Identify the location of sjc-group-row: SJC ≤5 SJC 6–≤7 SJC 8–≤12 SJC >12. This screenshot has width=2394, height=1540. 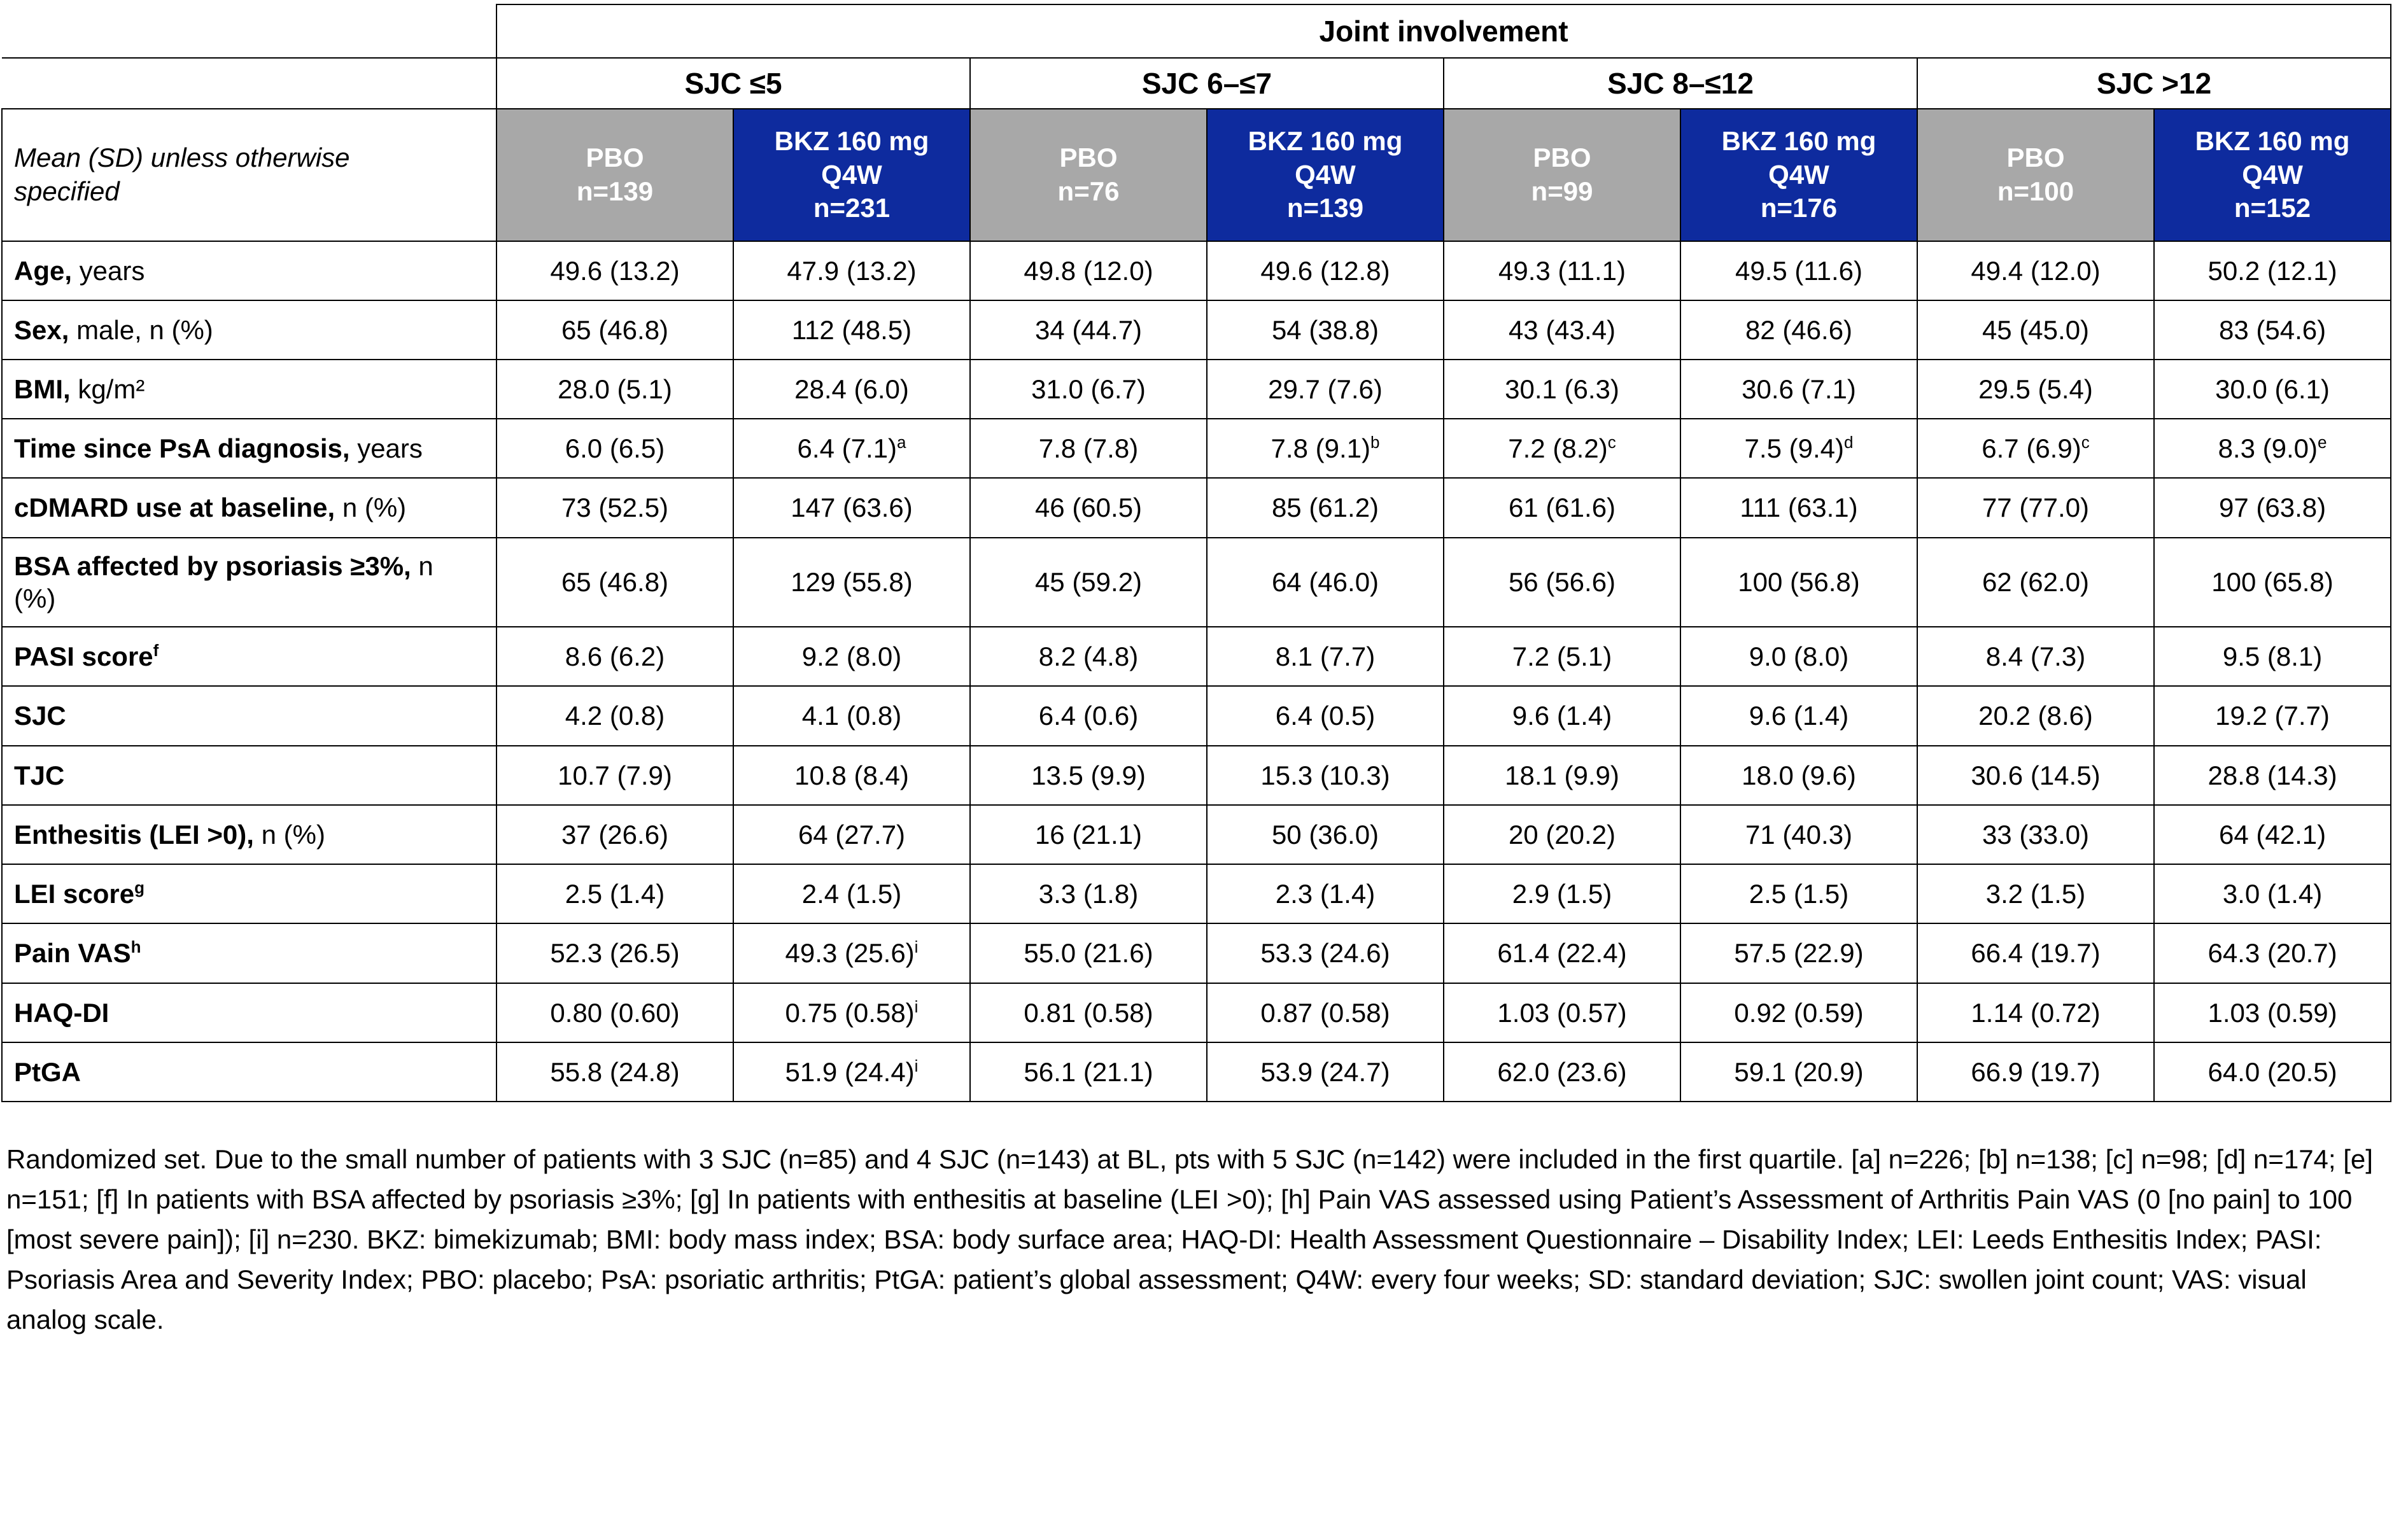
(1197, 83).